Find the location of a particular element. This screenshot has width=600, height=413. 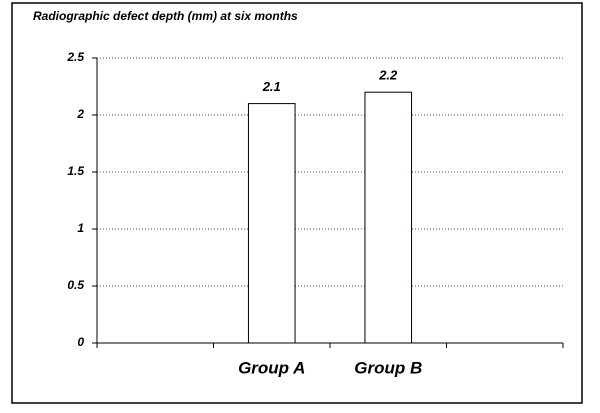

x-tick-label: Group B is located at coordinates (388, 367).